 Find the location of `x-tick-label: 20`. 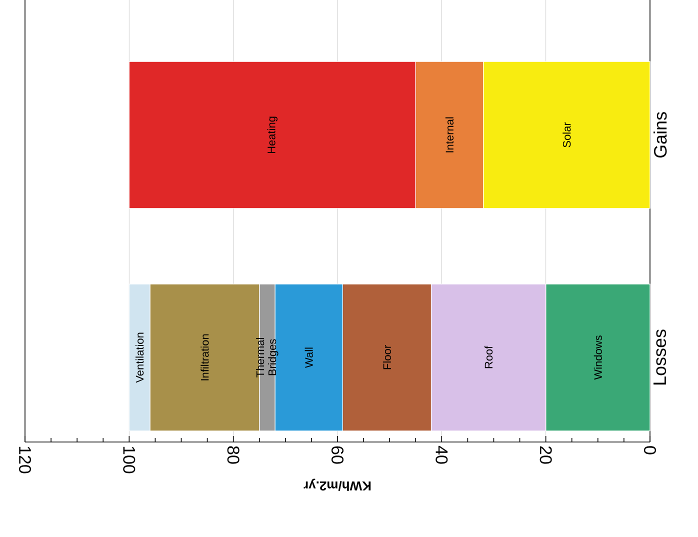

x-tick-label: 20 is located at coordinates (546, 455).